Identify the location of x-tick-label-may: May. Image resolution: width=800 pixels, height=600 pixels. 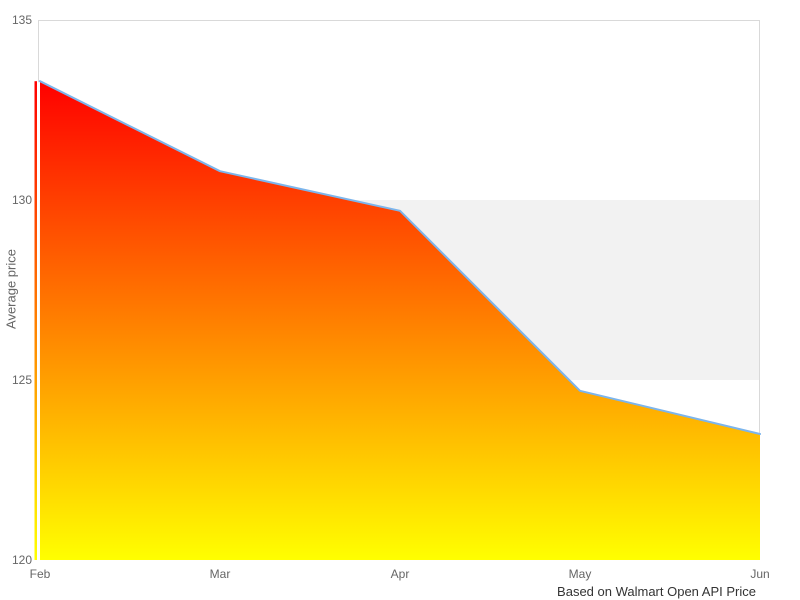
(580, 574).